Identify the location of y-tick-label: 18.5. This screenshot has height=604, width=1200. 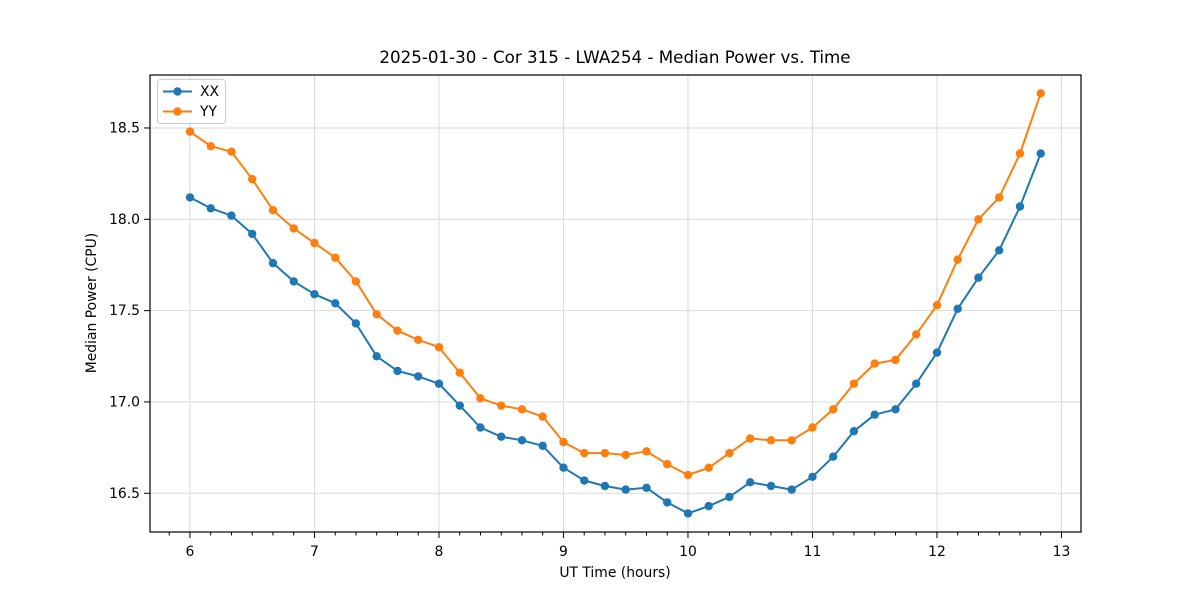
(124, 128).